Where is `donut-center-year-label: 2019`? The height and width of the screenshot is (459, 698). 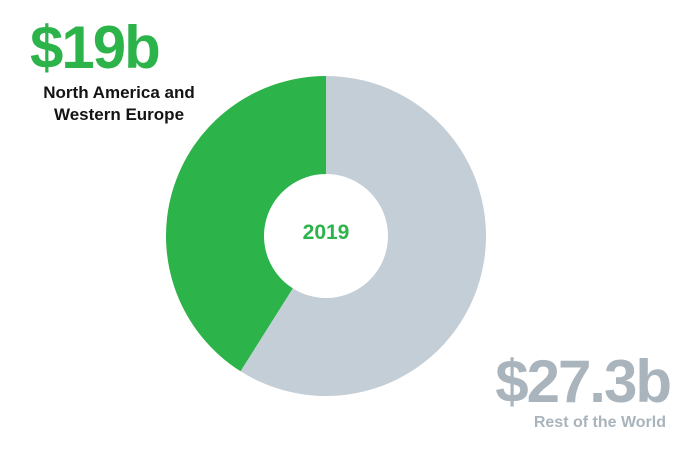 donut-center-year-label: 2019 is located at coordinates (326, 232).